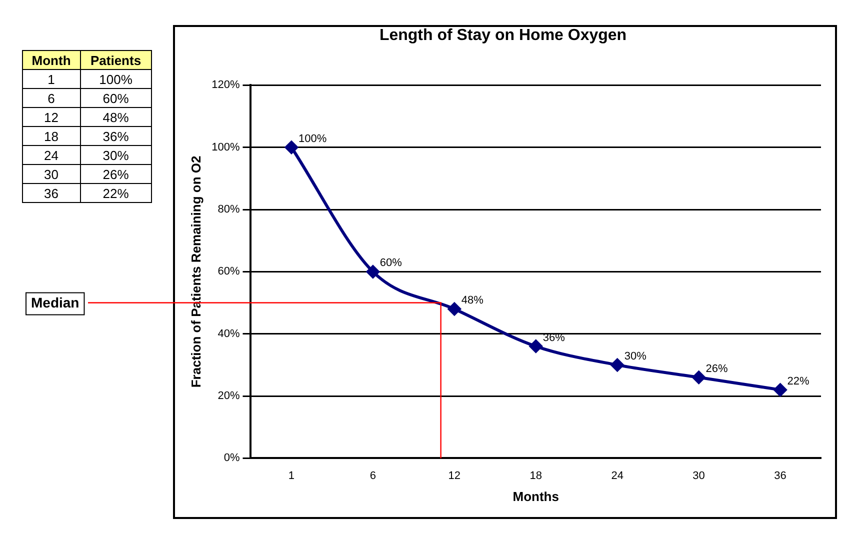 The height and width of the screenshot is (539, 843). Describe the element at coordinates (51, 155) in the screenshot. I see `category-label: 24` at that location.